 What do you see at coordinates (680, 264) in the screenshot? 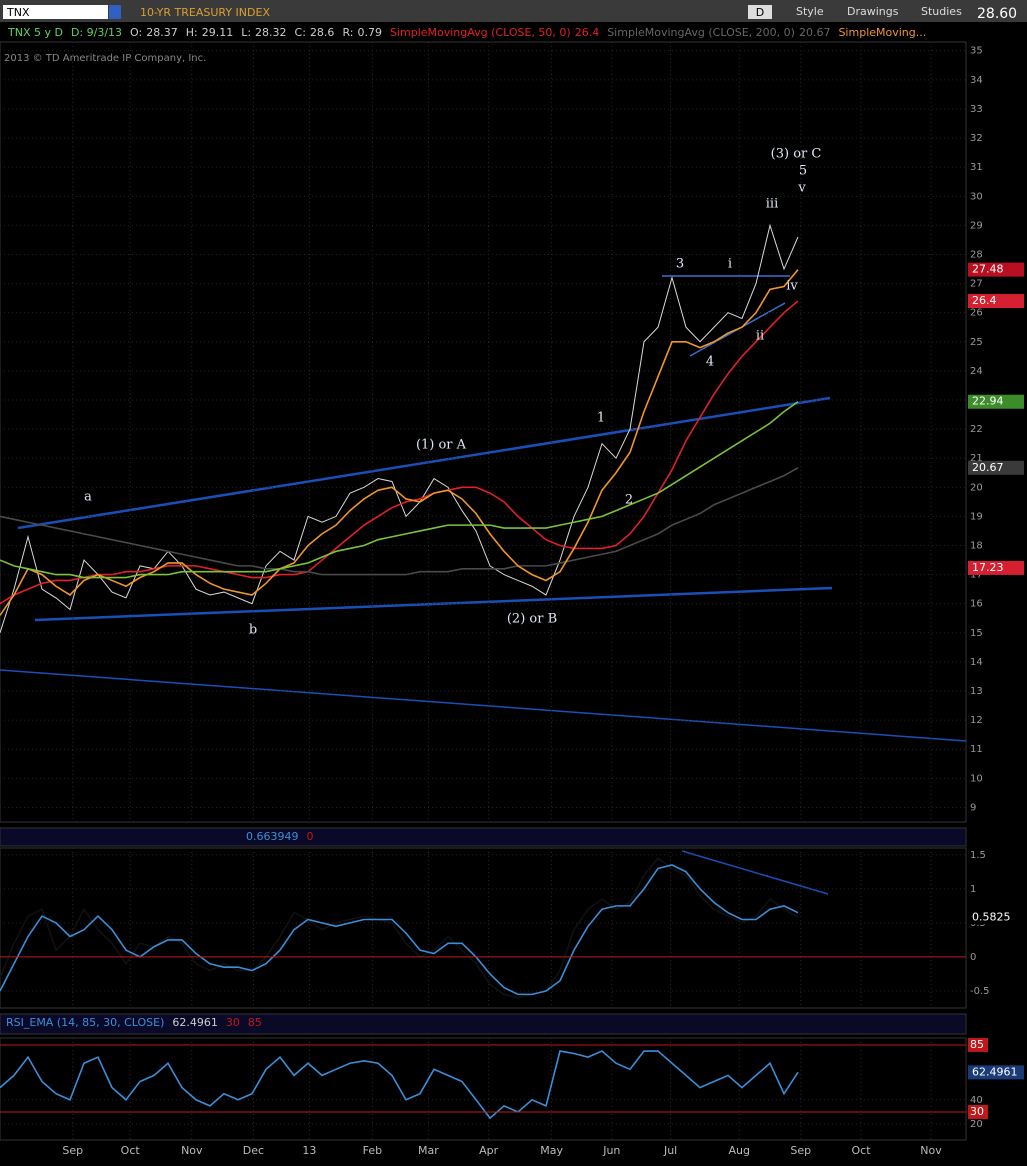
I see `wave-label: 3` at bounding box center [680, 264].